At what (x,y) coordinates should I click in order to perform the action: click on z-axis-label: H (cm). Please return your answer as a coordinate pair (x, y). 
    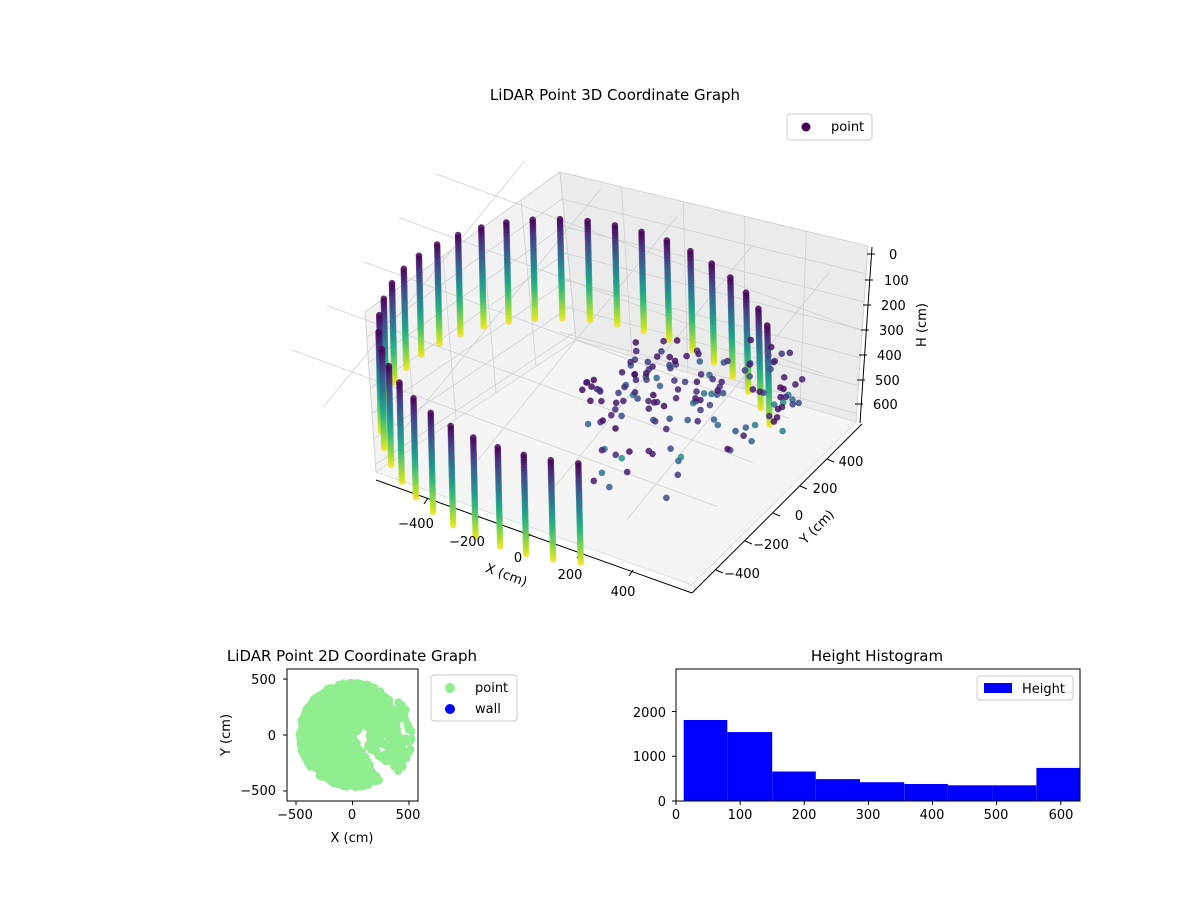
    Looking at the image, I should click on (922, 325).